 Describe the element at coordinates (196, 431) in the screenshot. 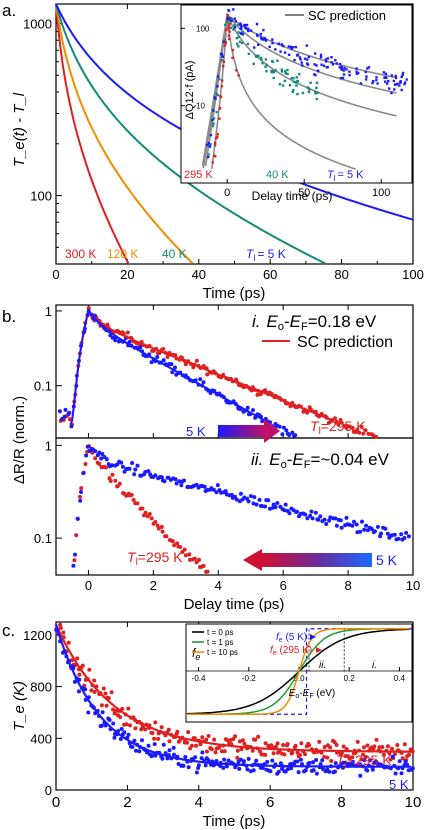

I see `panel-b-top-label-5k: 5 K` at that location.